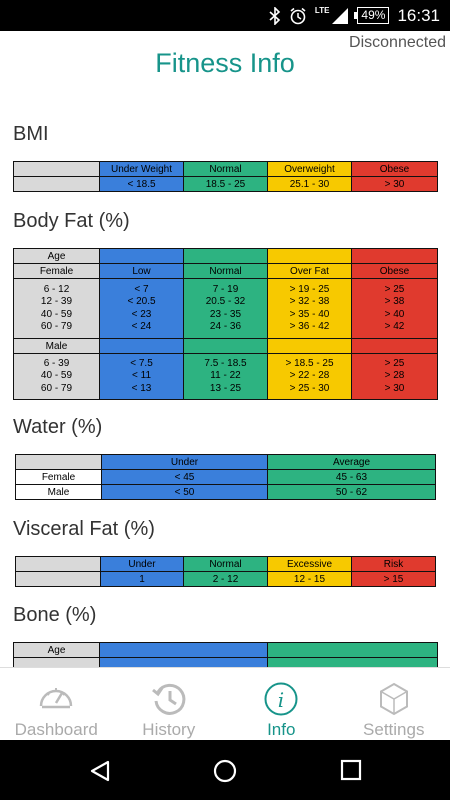 The image size is (450, 800). Describe the element at coordinates (309, 326) in the screenshot. I see `cell-line: > 36 - 42` at that location.